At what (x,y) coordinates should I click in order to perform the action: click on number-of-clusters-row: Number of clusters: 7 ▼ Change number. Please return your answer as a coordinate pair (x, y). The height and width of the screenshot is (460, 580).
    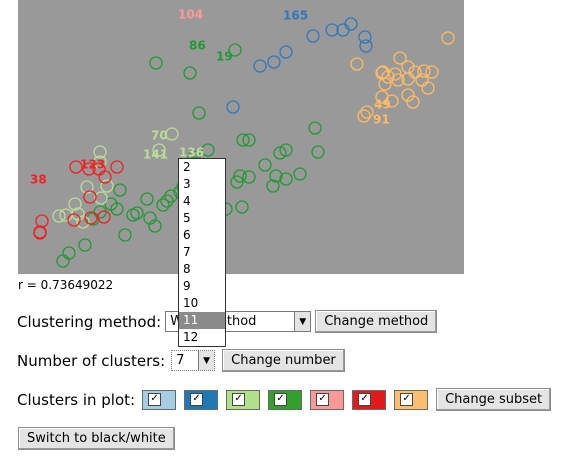
    Looking at the image, I should click on (181, 360).